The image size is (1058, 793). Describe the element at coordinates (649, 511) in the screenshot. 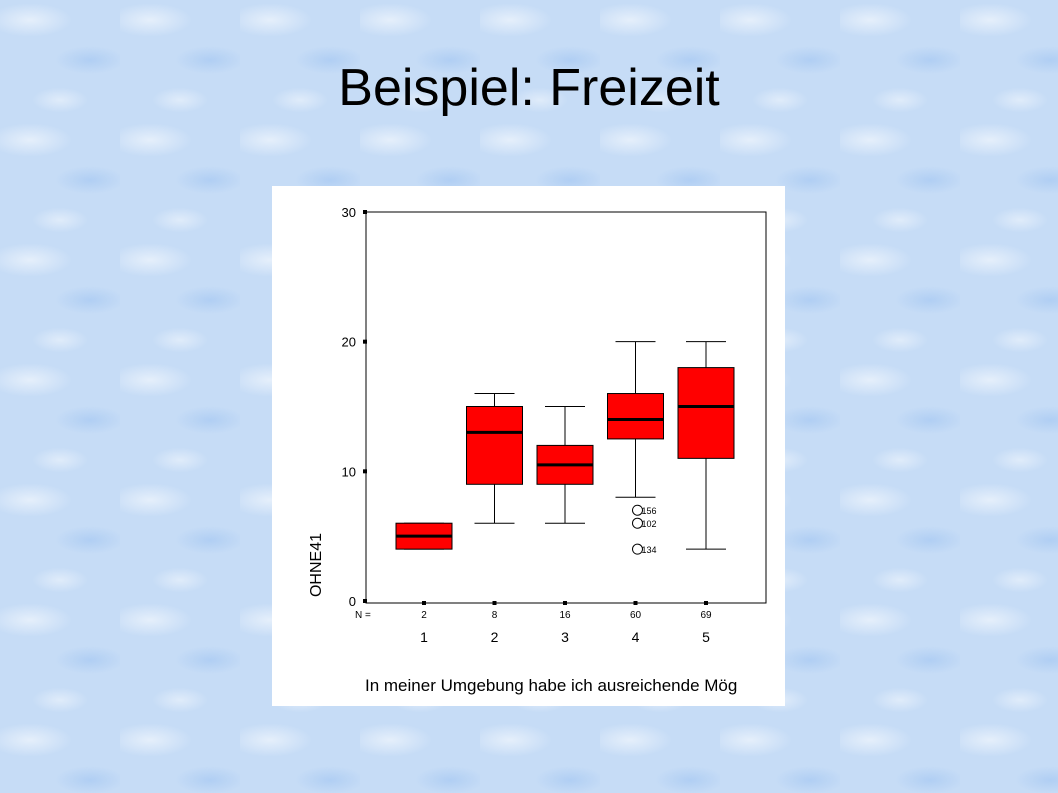

I see `outlier-label: 156` at that location.